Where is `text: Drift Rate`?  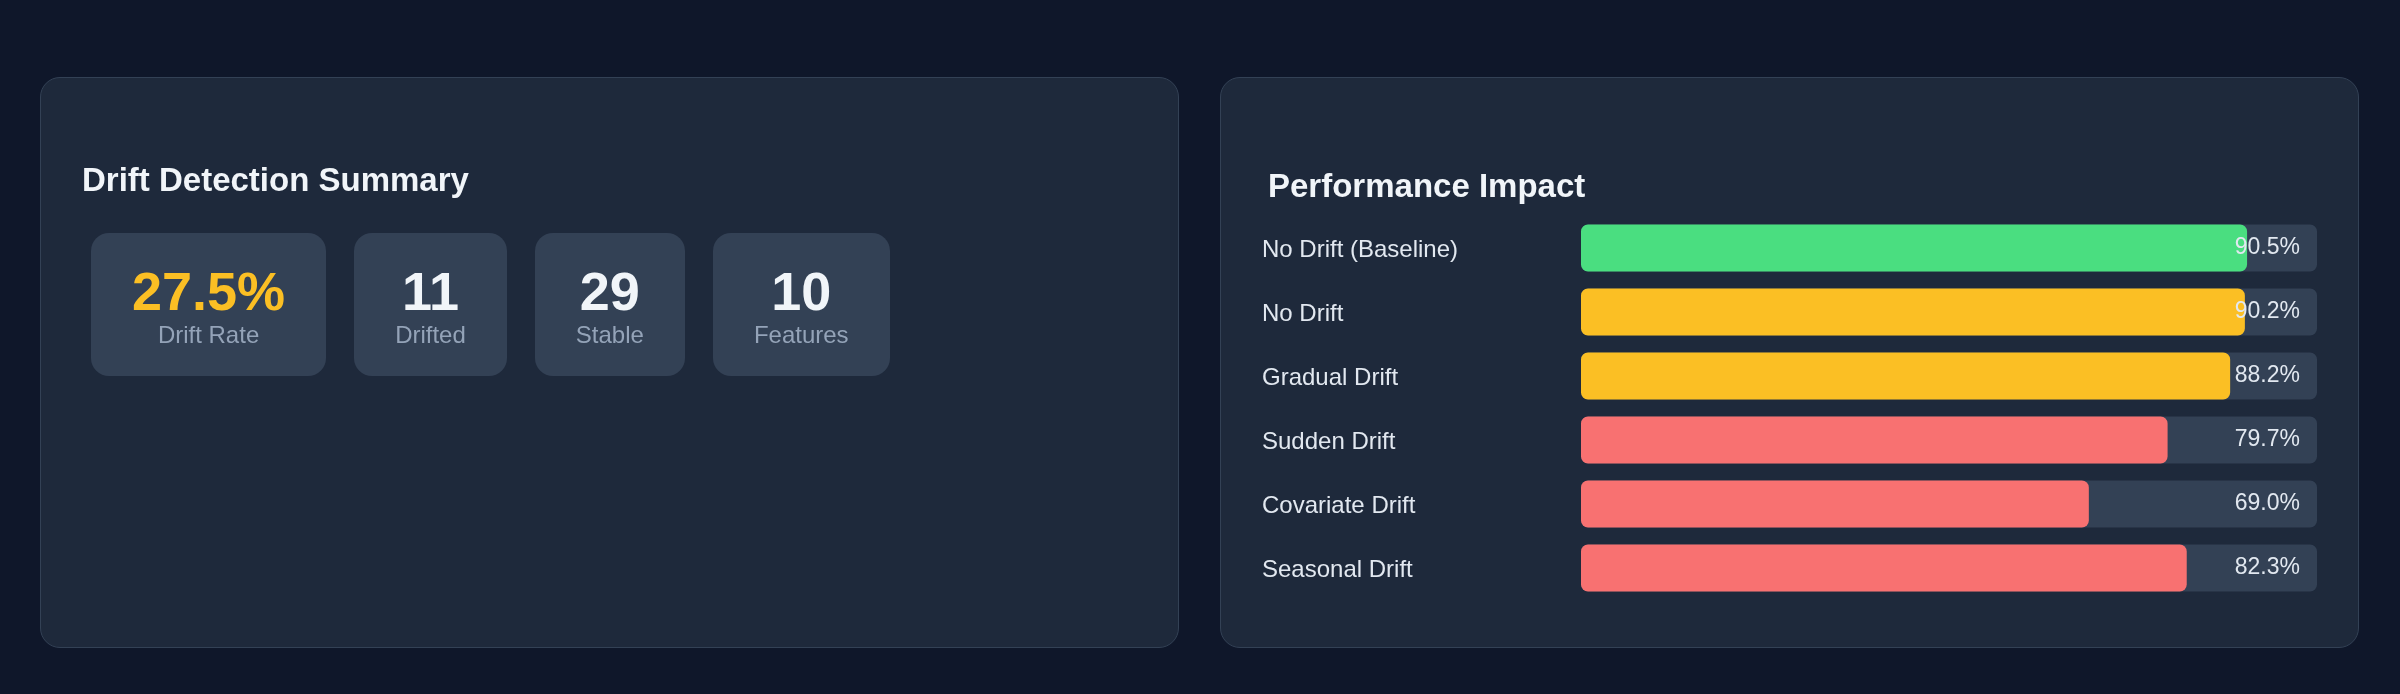 text: Drift Rate is located at coordinates (208, 335).